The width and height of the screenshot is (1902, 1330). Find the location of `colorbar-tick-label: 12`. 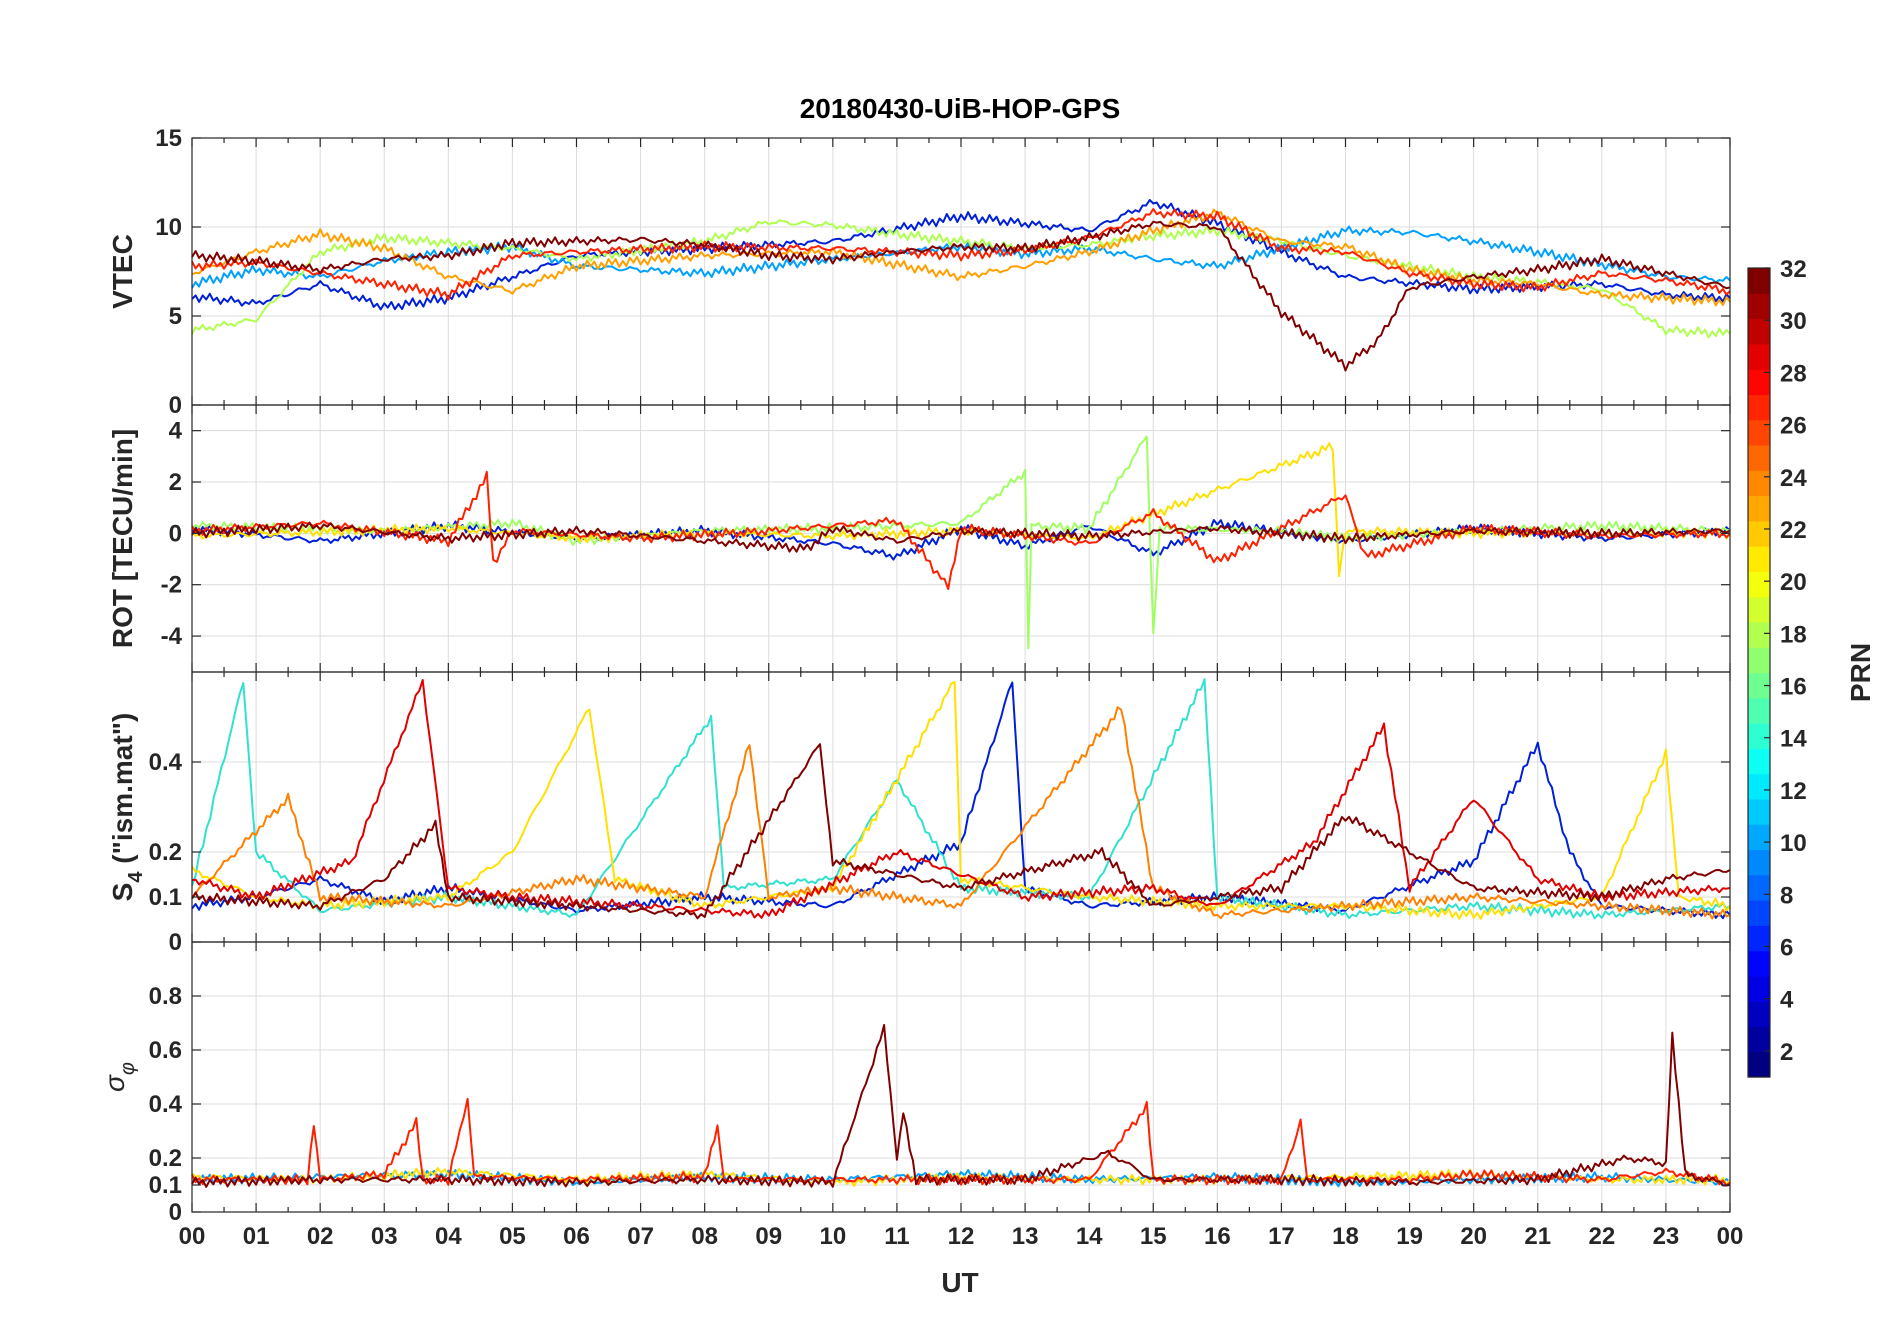

colorbar-tick-label: 12 is located at coordinates (1793, 791).